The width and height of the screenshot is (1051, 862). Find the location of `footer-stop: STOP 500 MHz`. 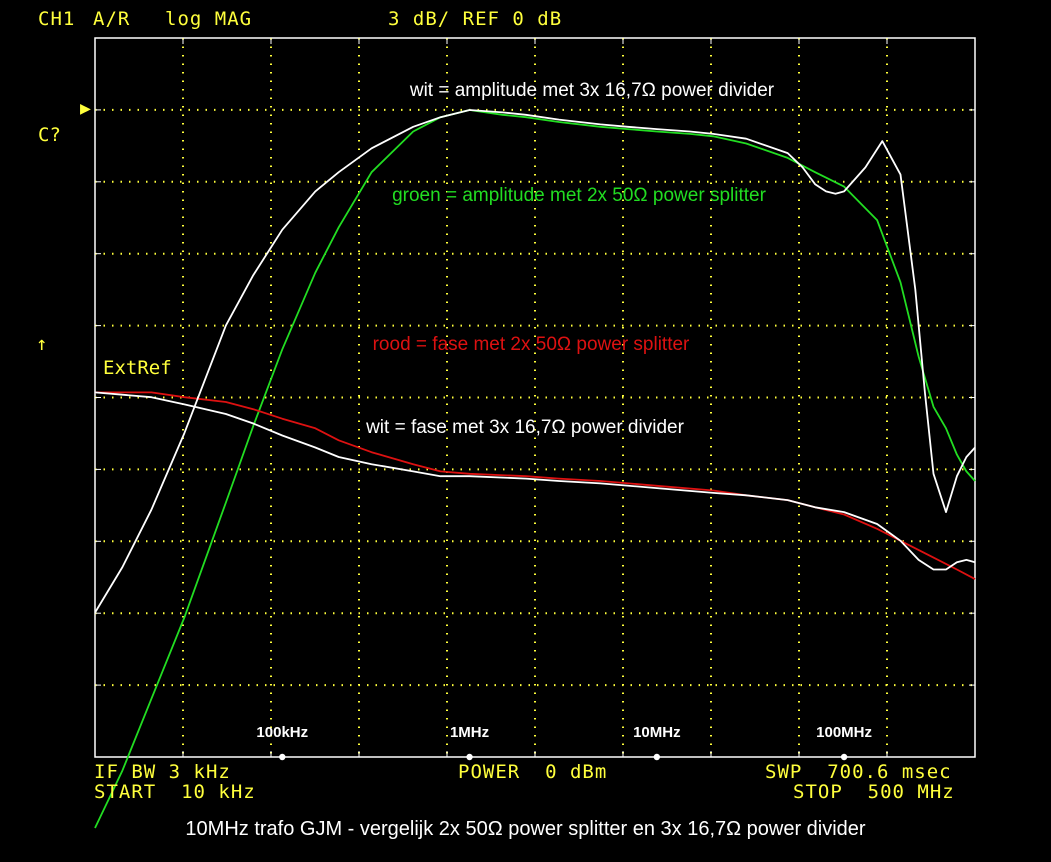

footer-stop: STOP 500 MHz is located at coordinates (874, 792).